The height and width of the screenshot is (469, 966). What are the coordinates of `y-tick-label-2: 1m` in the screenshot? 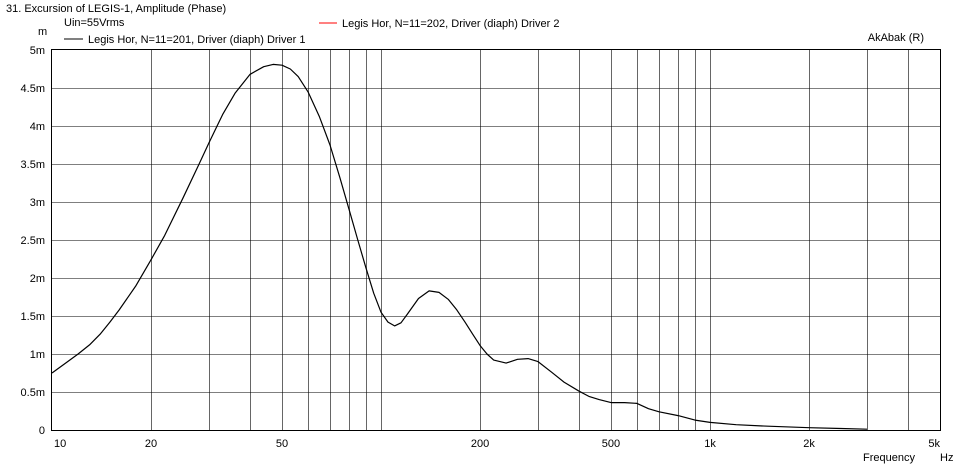 It's located at (37, 355).